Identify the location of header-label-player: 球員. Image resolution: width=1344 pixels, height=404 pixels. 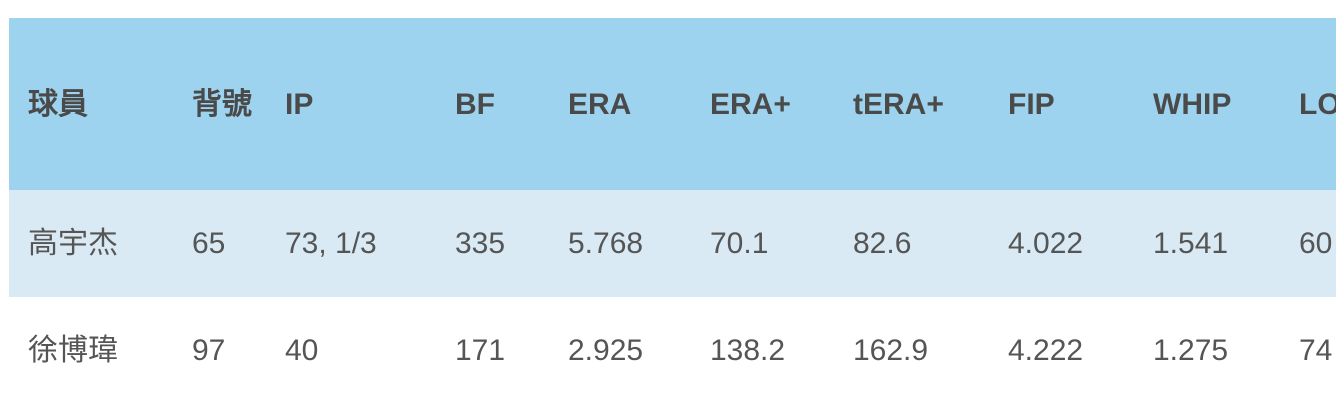
(58, 104).